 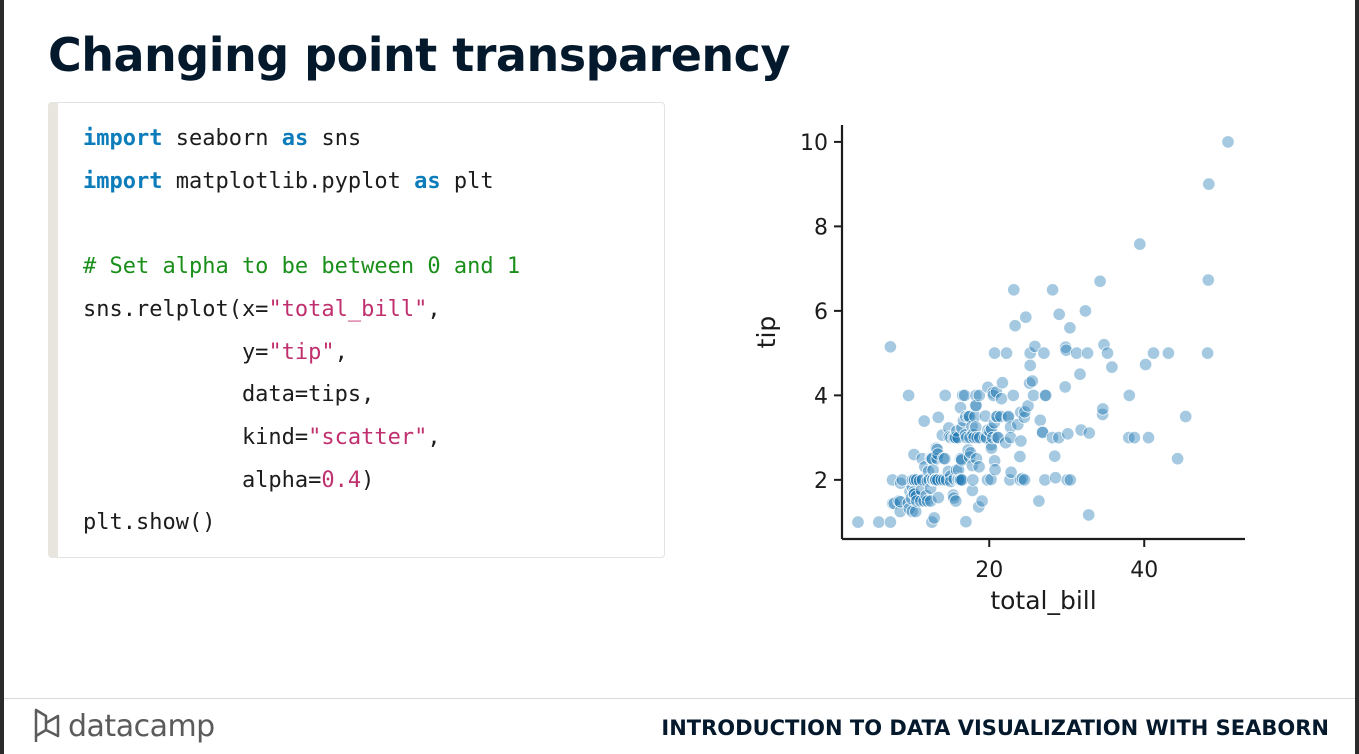 I want to click on x-axis-label: total_bill, so click(x=1043, y=600).